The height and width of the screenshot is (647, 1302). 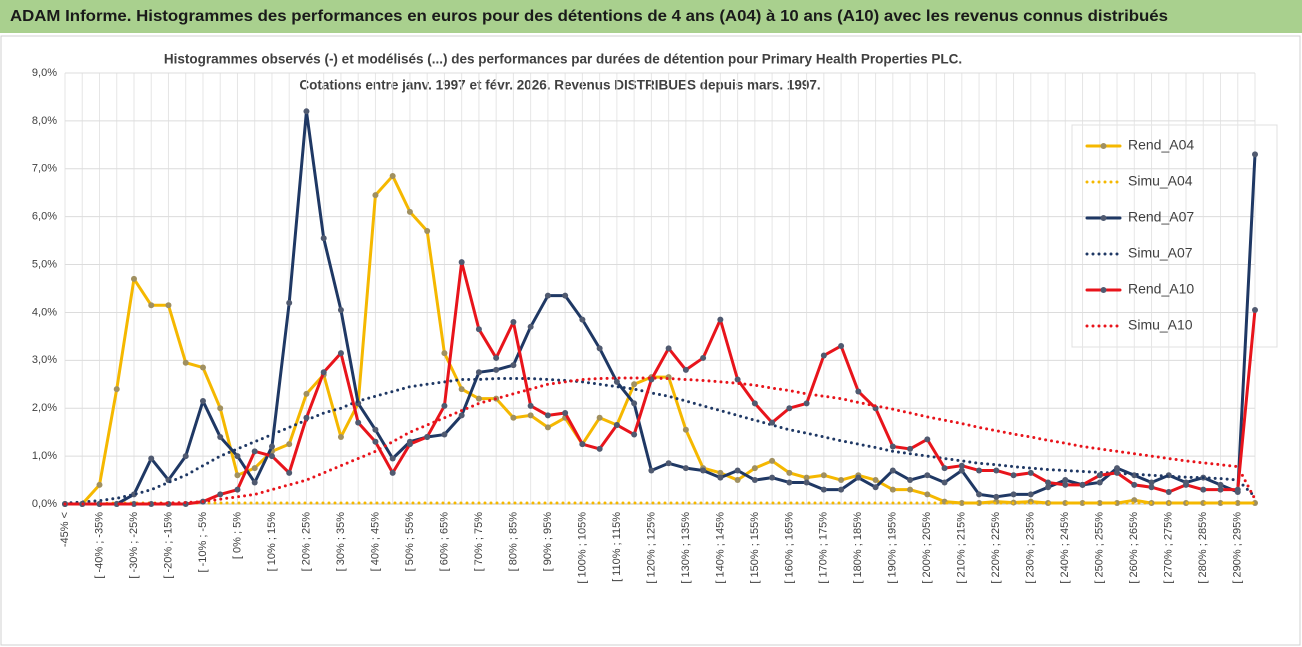 I want to click on legend-marker, so click(x=1103, y=290).